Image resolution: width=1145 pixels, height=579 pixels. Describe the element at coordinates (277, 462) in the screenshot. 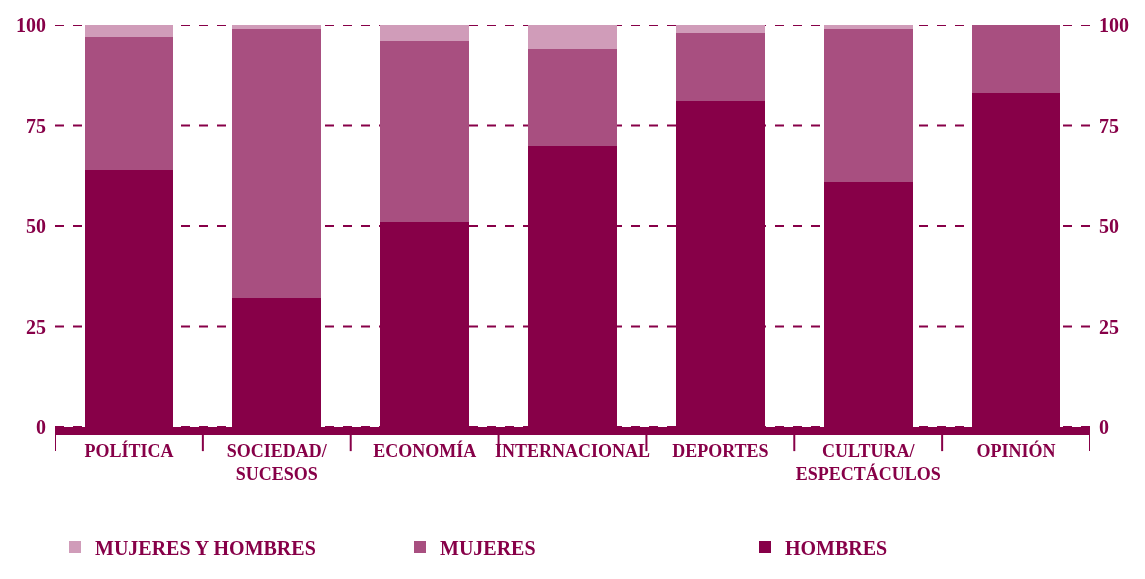

I see `x-tick-label: SOCIEDAD/ SUCESOS` at that location.